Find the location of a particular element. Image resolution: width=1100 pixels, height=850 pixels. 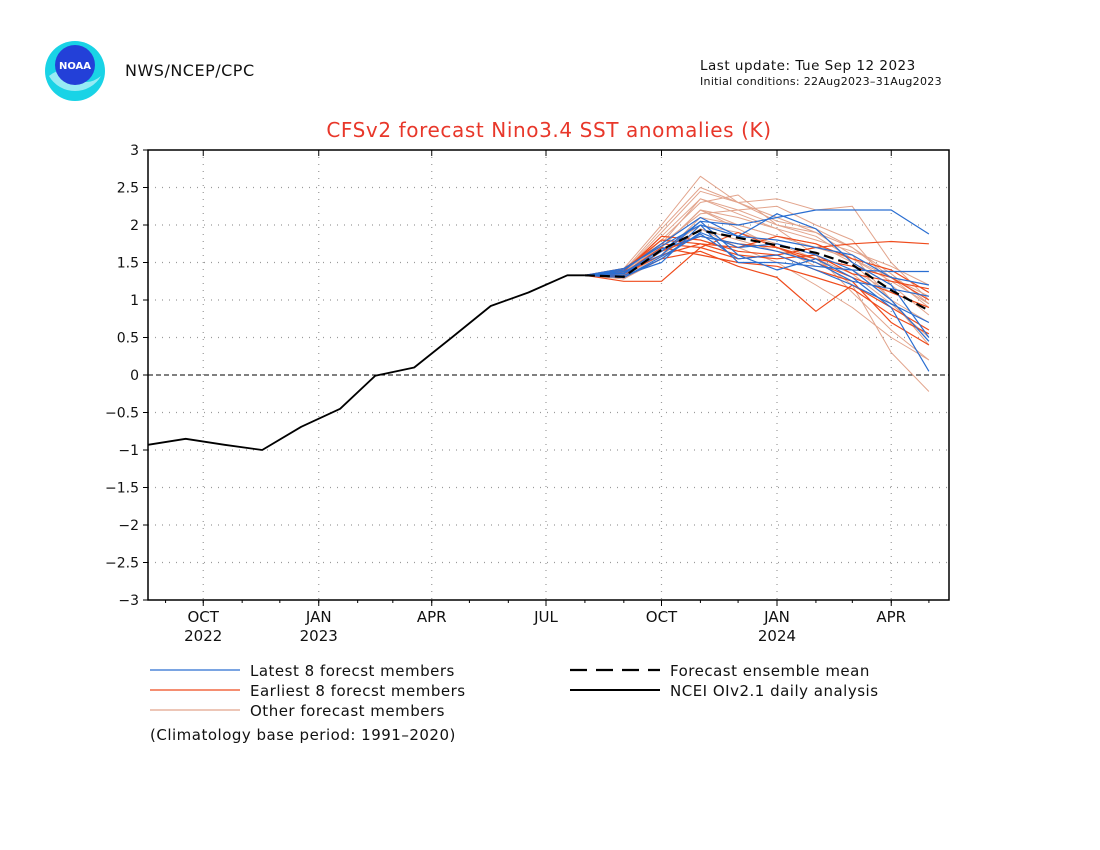

logo-text: NOAA is located at coordinates (75, 66).